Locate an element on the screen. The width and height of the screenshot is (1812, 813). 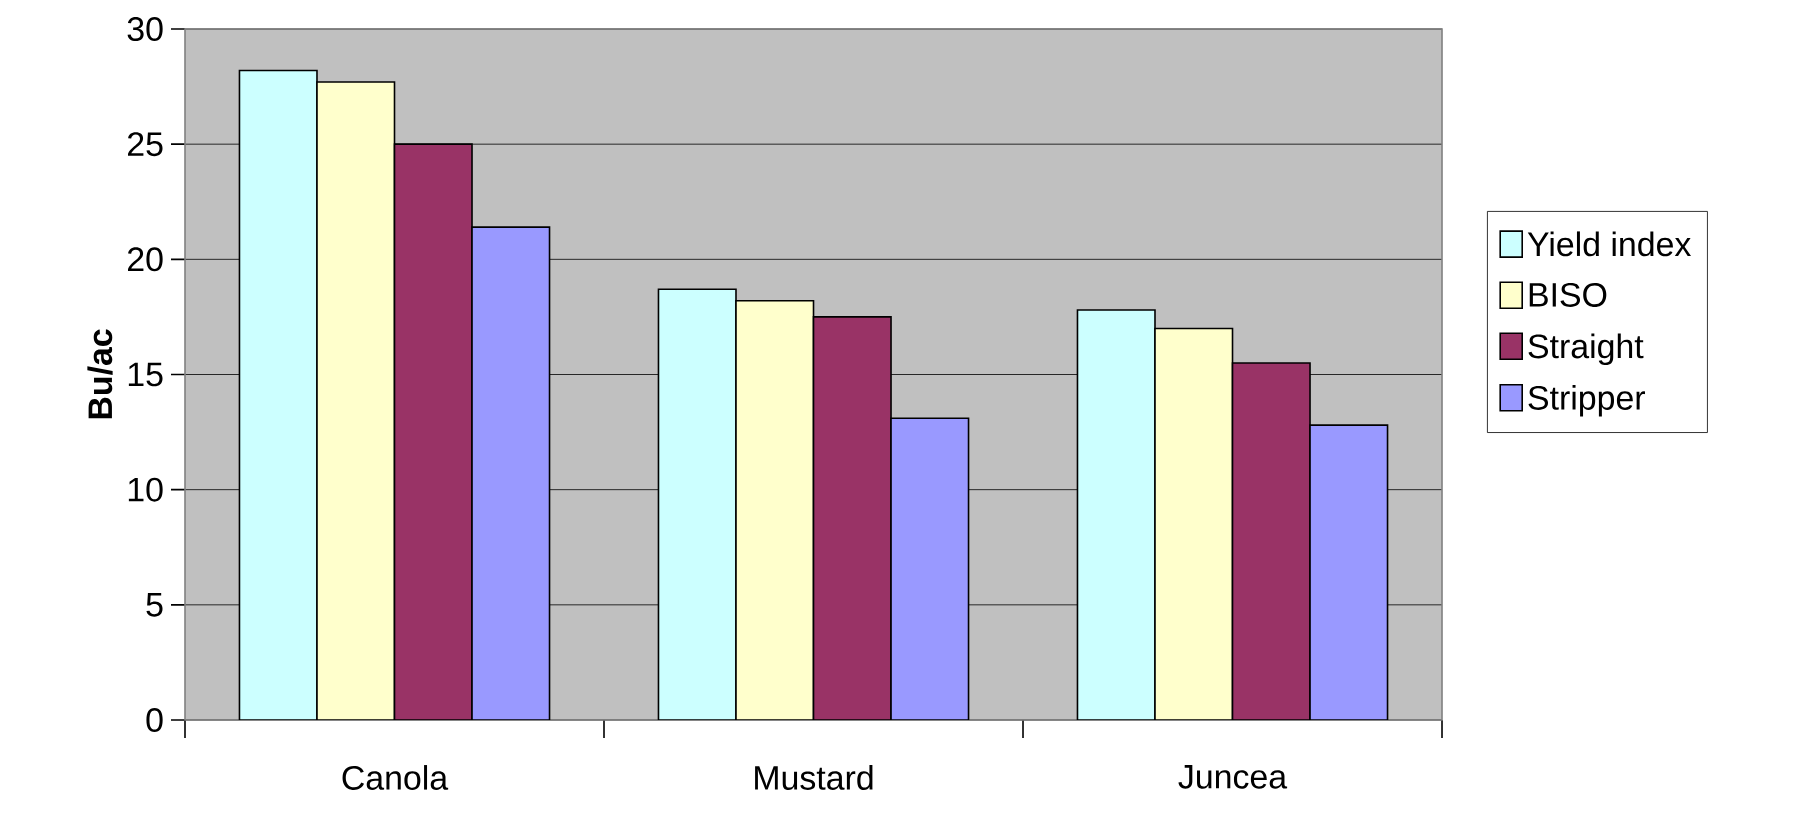
legend-label: Straight is located at coordinates (1586, 349).